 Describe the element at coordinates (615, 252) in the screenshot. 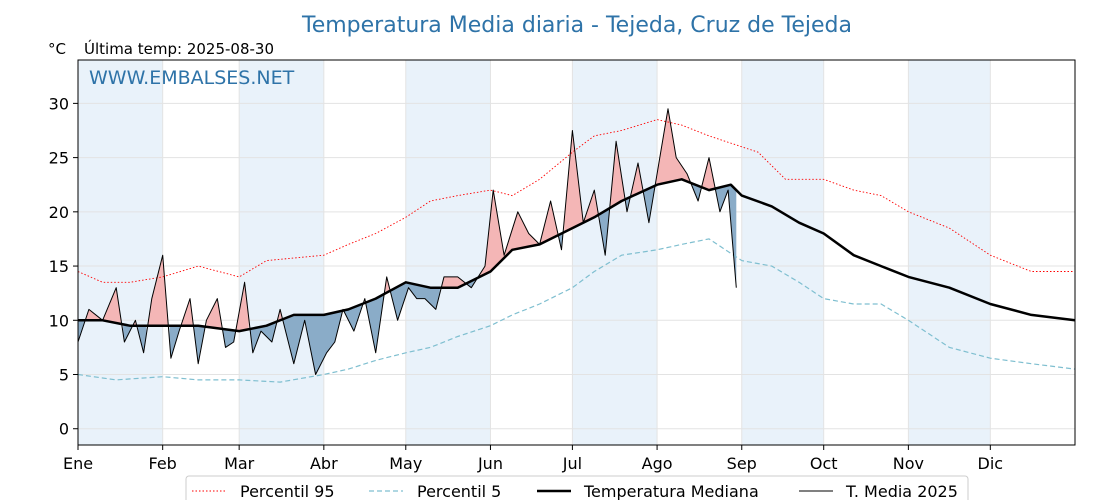

I see `month-band-jul` at that location.